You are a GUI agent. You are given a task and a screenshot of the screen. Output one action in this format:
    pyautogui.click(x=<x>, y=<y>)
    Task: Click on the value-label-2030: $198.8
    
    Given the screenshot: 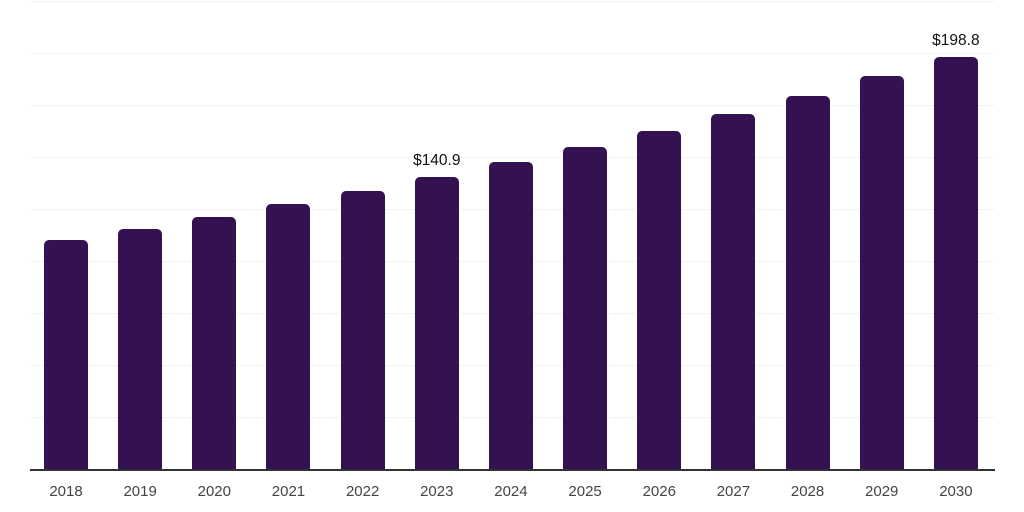 What is the action you would take?
    pyautogui.click(x=956, y=40)
    